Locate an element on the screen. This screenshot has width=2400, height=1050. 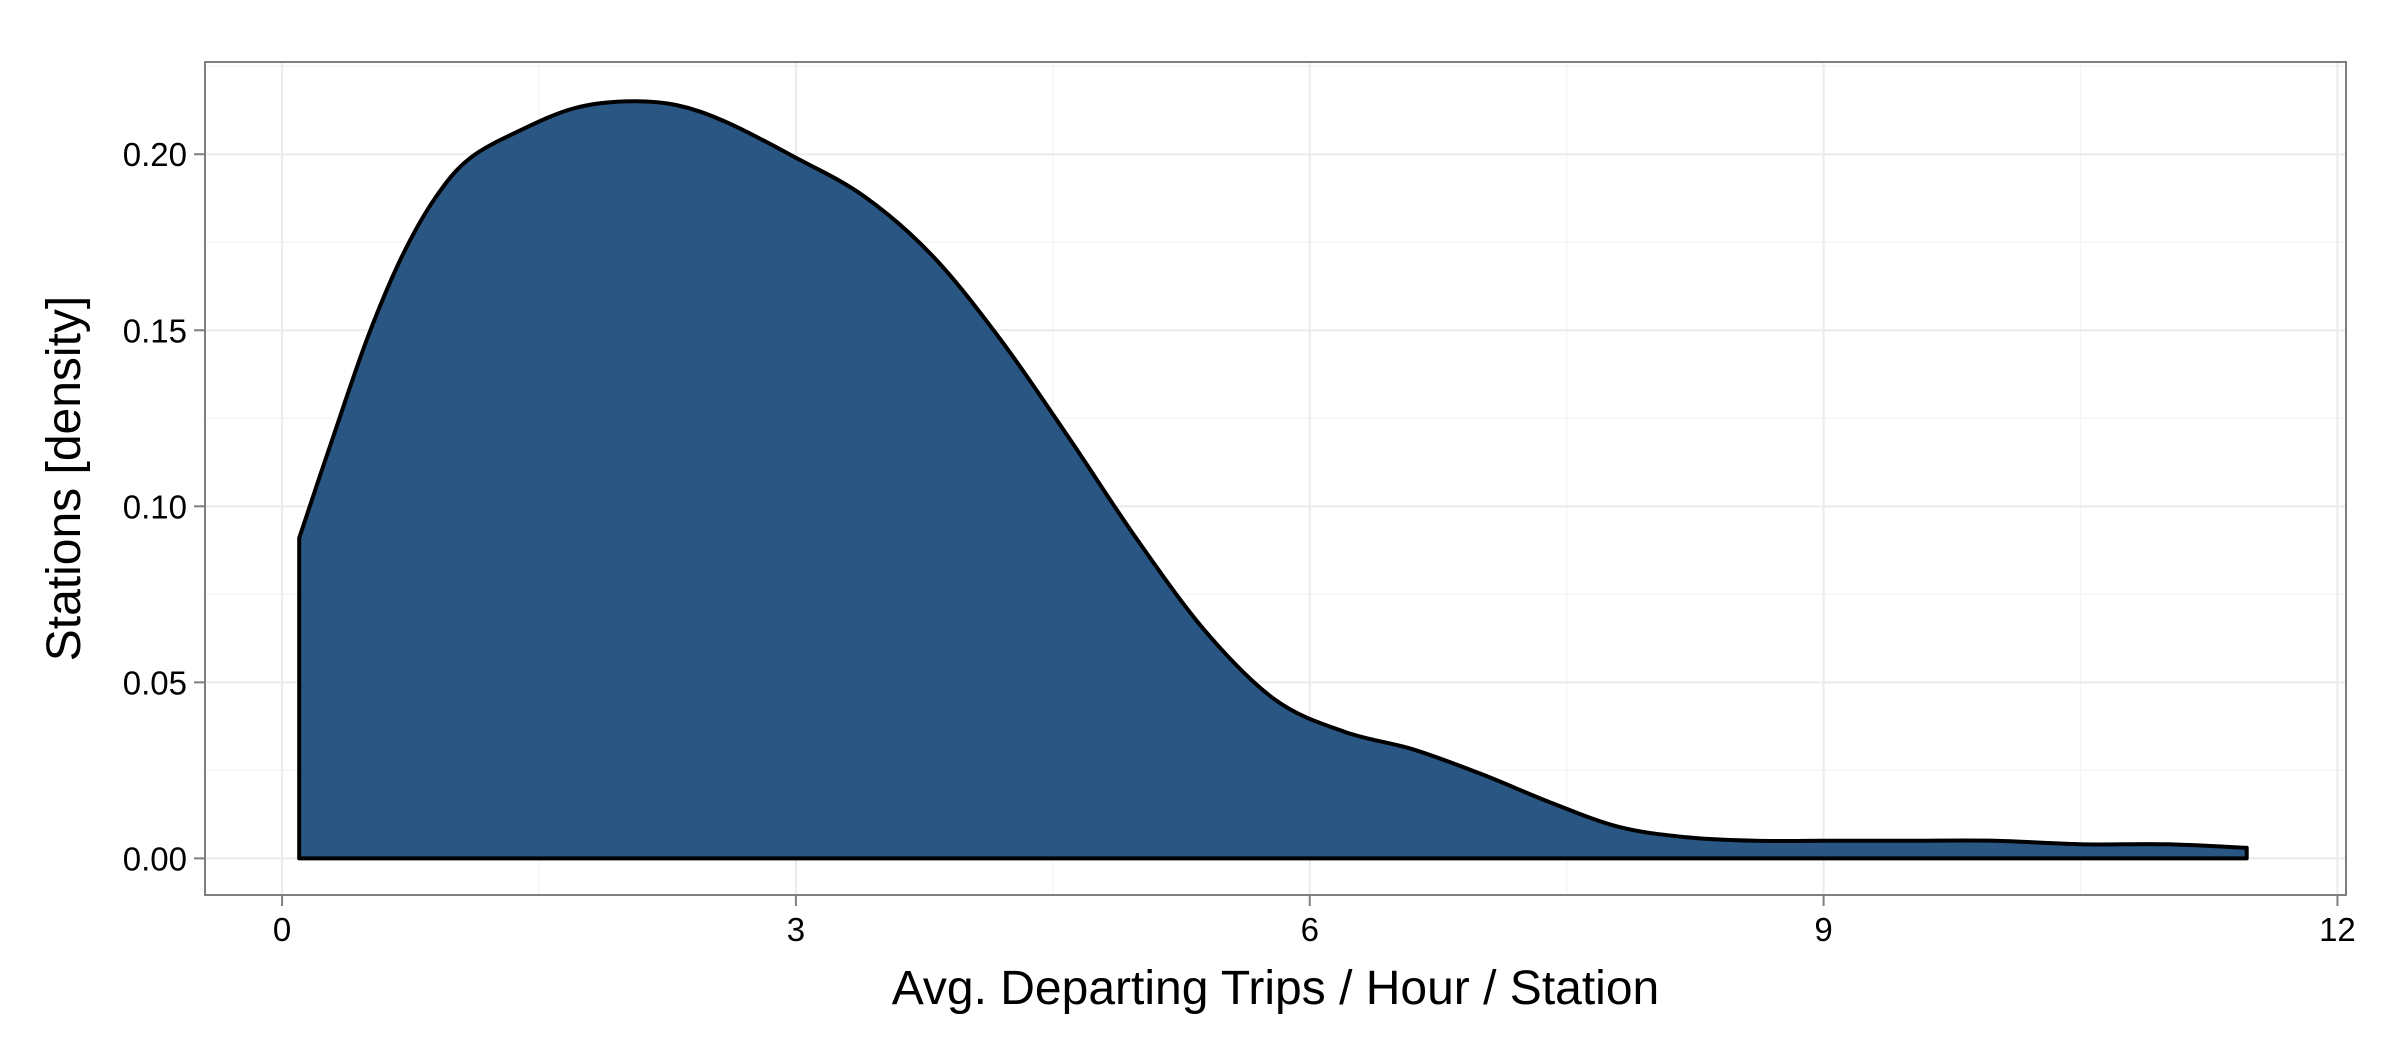
y-tick-label: 0.05 is located at coordinates (155, 682).